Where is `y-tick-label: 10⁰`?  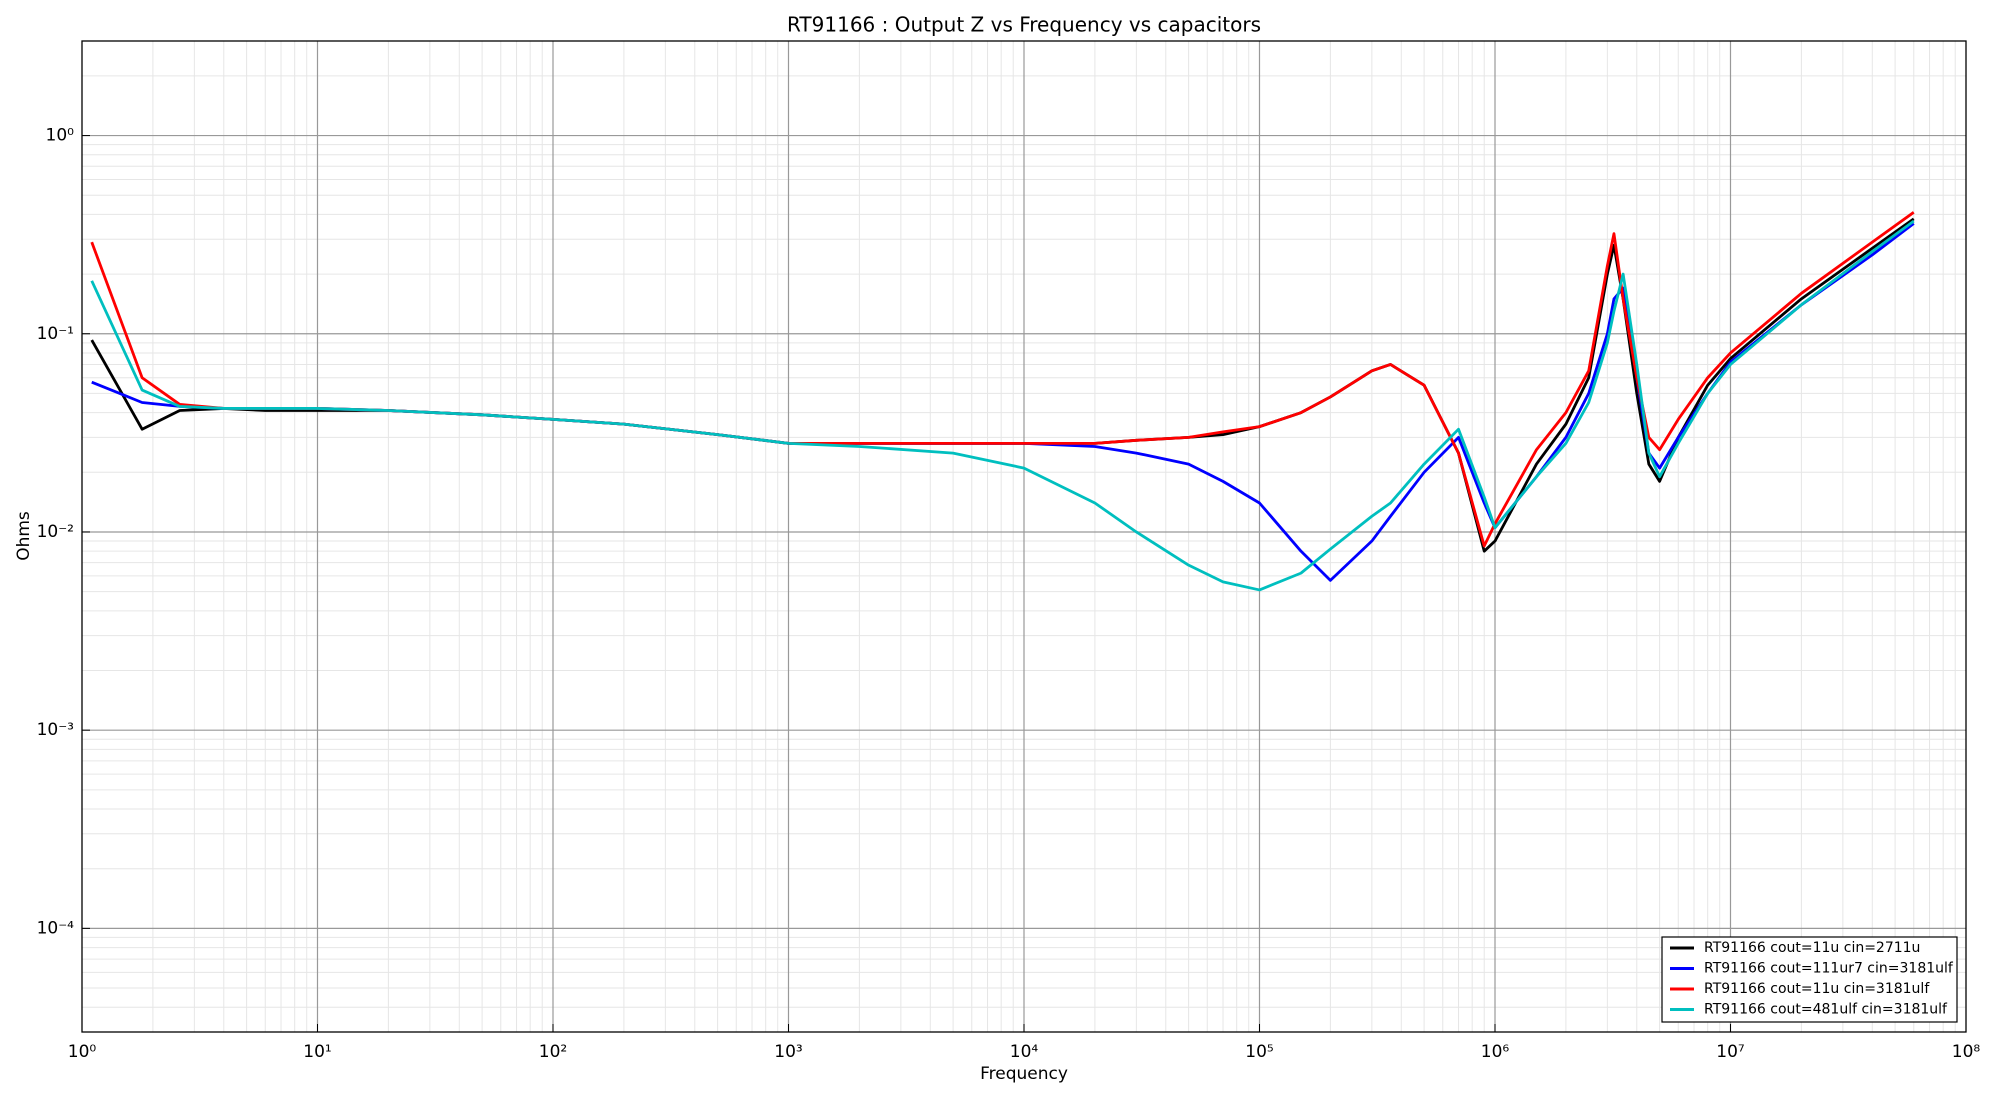
y-tick-label: 10⁰ is located at coordinates (60, 136).